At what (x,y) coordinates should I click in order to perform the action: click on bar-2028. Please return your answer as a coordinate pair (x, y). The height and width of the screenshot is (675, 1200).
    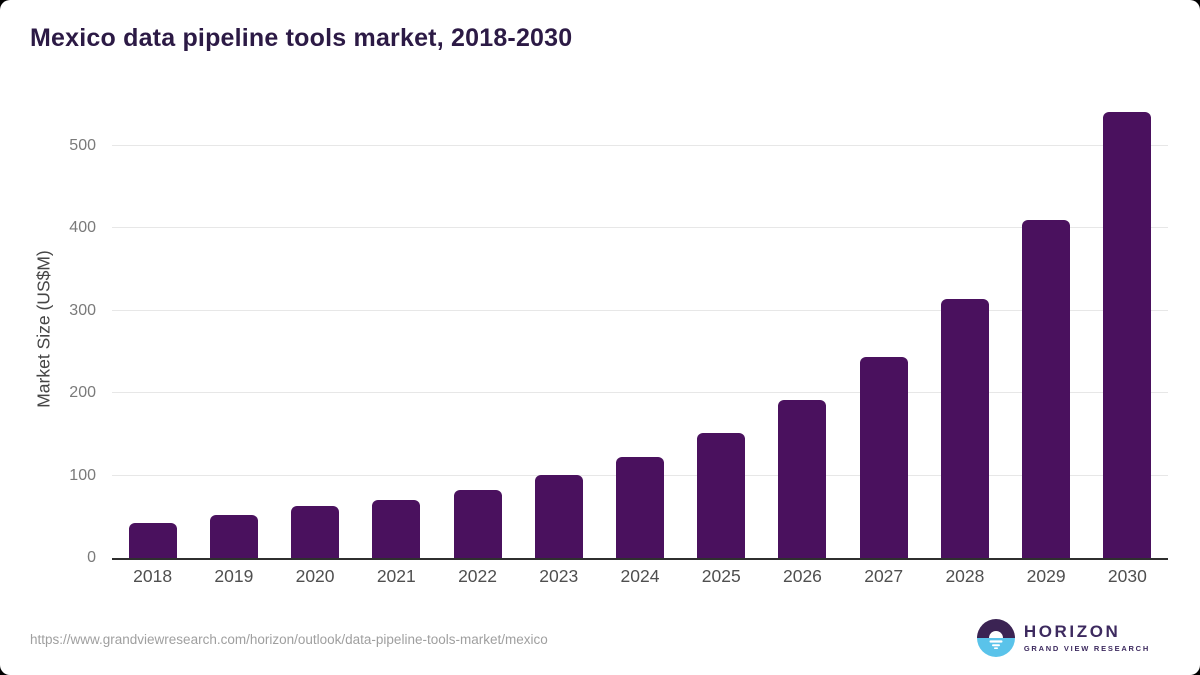
    Looking at the image, I should click on (964, 428).